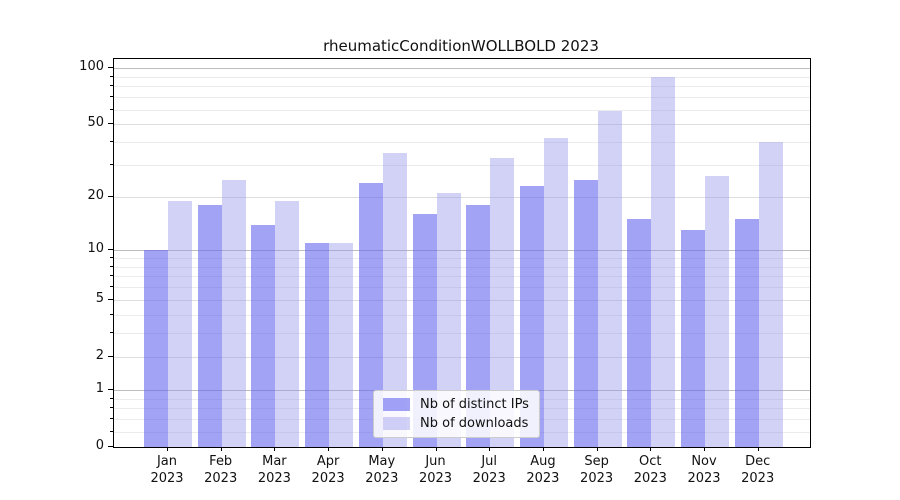 The height and width of the screenshot is (500, 900). Describe the element at coordinates (263, 335) in the screenshot. I see `bar-ips-mar` at that location.